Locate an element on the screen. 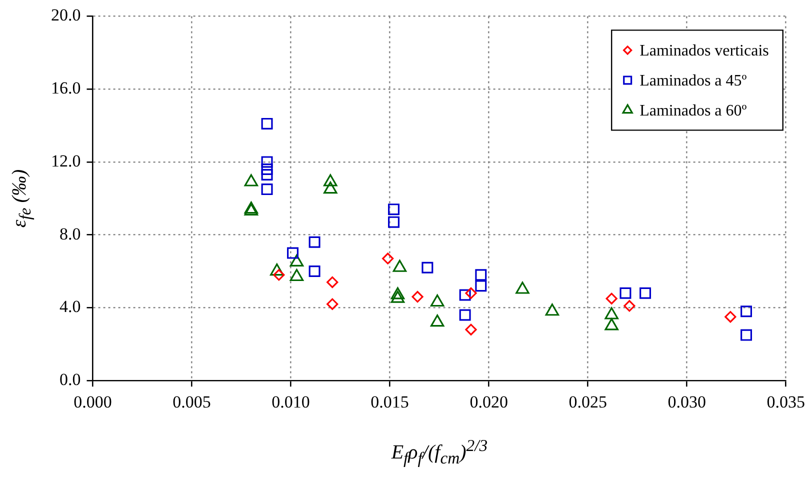 The image size is (811, 479). y-tick-label: 4.0 is located at coordinates (70, 306).